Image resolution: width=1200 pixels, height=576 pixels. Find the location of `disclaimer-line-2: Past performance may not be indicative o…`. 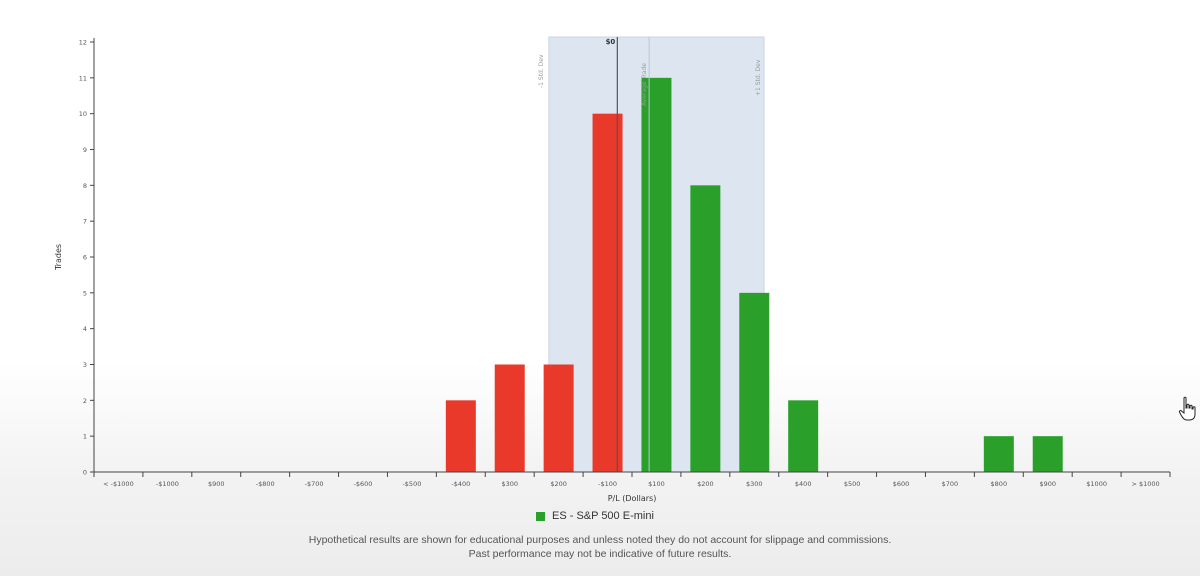

disclaimer-line-2: Past performance may not be indicative o… is located at coordinates (600, 554).